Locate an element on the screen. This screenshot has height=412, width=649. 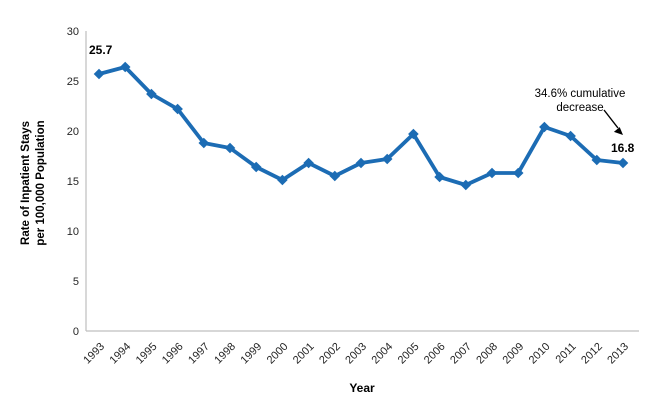
x-tick-label: 1999 is located at coordinates (252, 354).